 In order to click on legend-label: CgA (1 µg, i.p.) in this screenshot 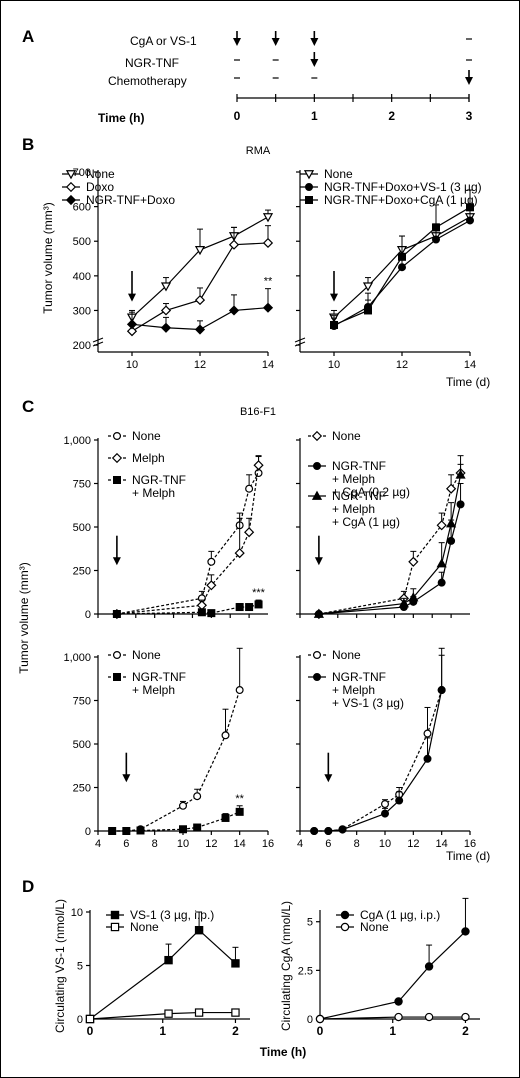, I will do `click(400, 915)`.